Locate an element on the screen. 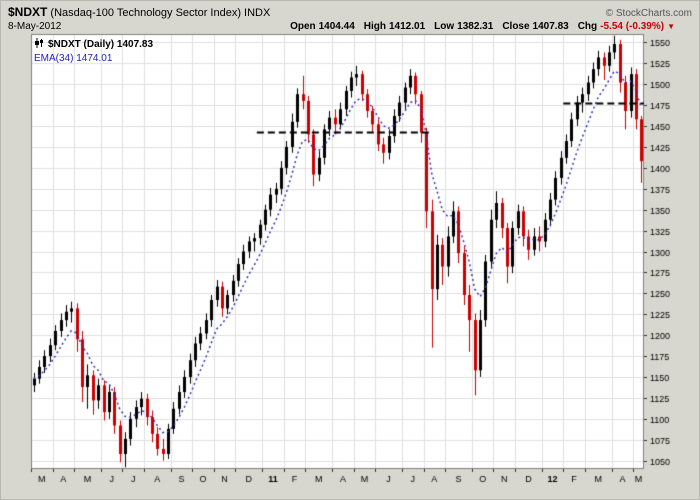 The height and width of the screenshot is (500, 700). quote-close-value: 1407.83 is located at coordinates (550, 26).